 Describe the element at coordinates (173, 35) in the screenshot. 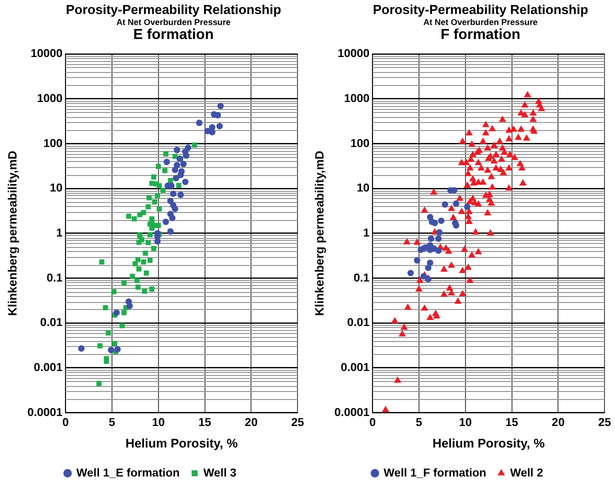

I see `text: E formation` at that location.